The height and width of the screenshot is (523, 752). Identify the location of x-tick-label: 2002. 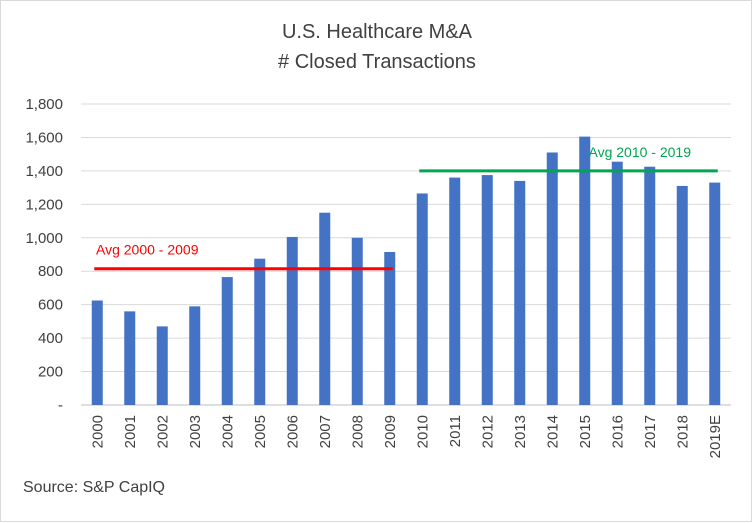
(162, 431).